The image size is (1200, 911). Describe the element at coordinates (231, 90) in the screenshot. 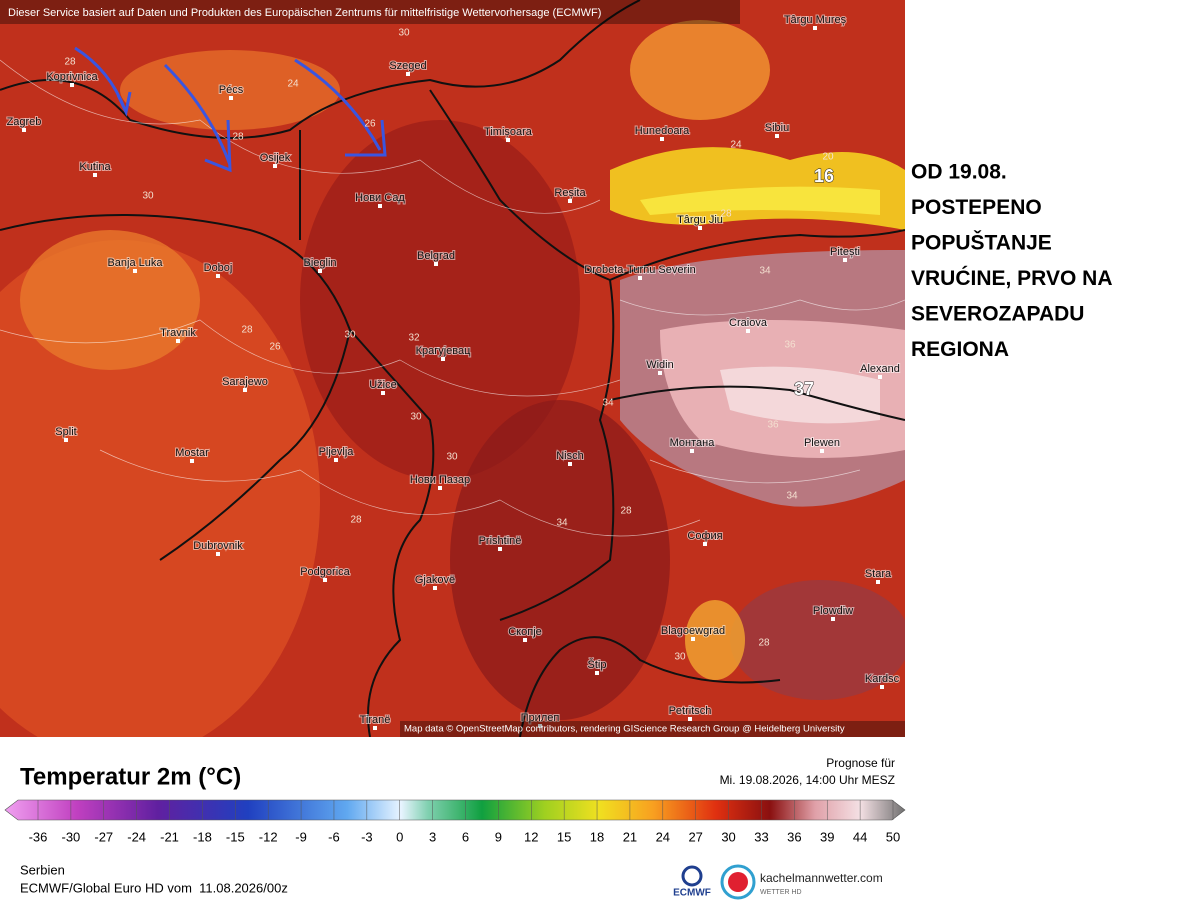

I see `city-label: Pécs` at that location.